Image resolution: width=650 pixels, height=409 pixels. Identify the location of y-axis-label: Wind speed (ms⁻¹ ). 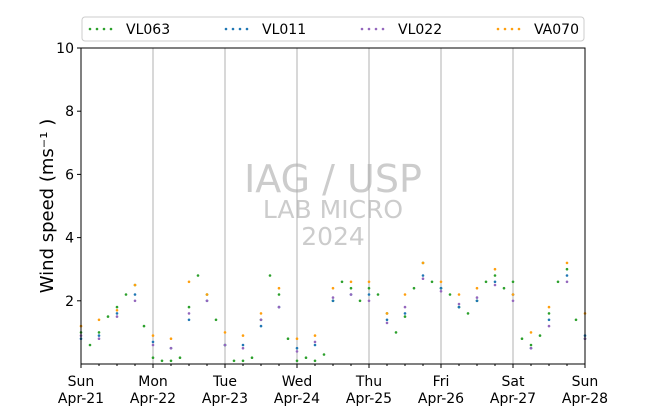
(47, 206).